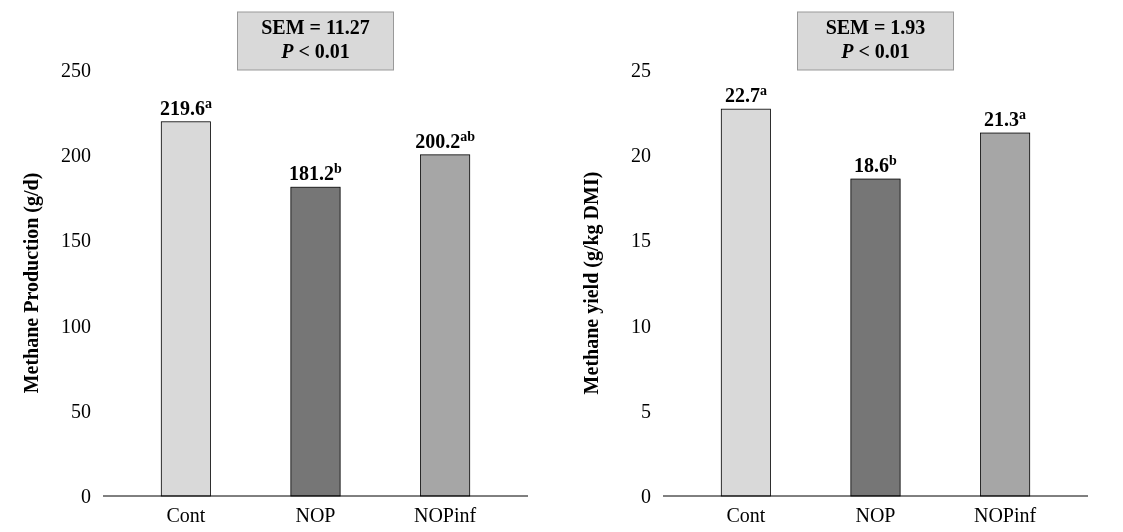  Describe the element at coordinates (641, 70) in the screenshot. I see `y-tick-label: 25` at that location.